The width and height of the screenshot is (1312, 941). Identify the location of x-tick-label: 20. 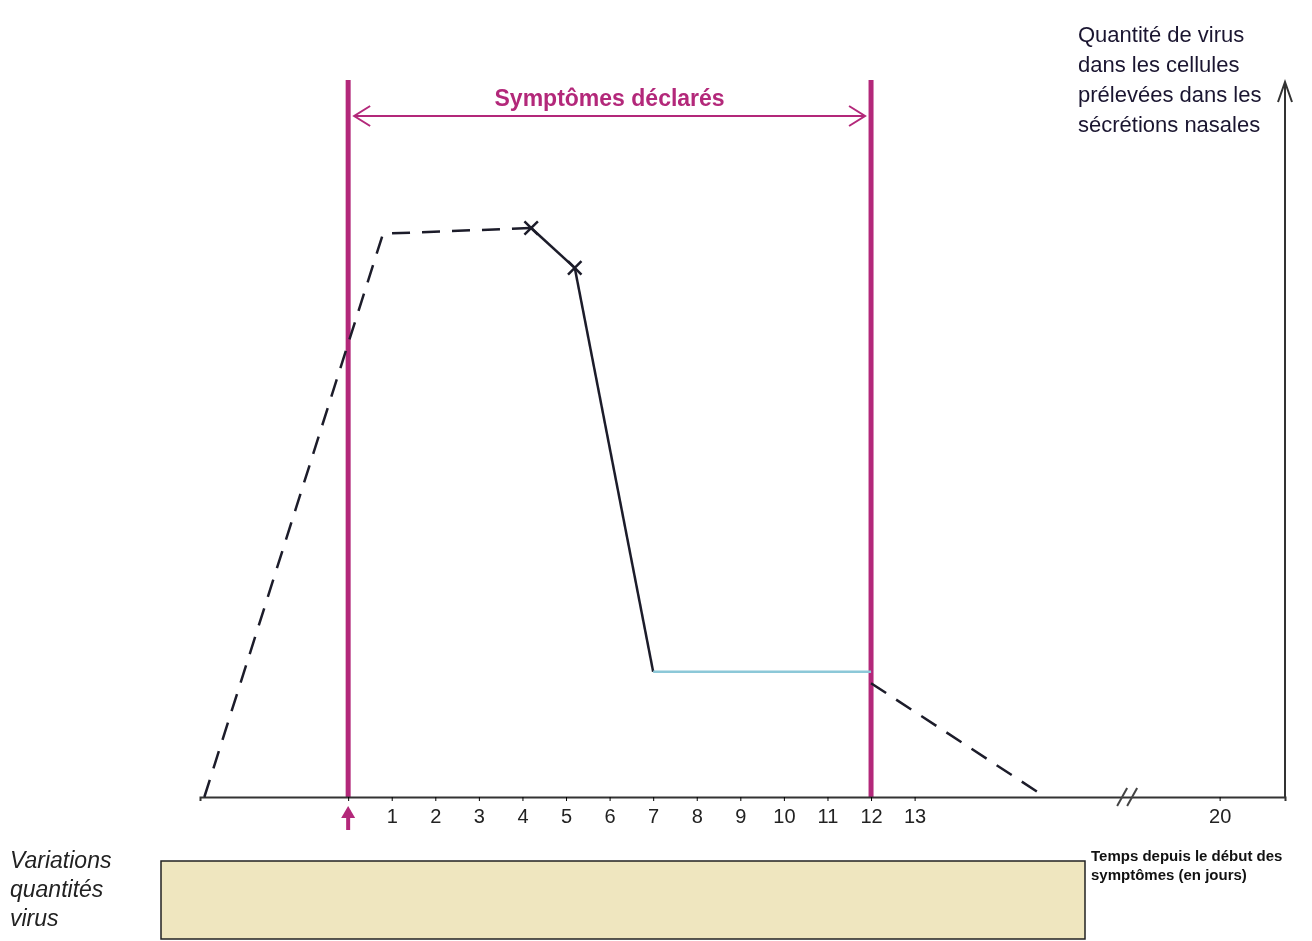
(1220, 816).